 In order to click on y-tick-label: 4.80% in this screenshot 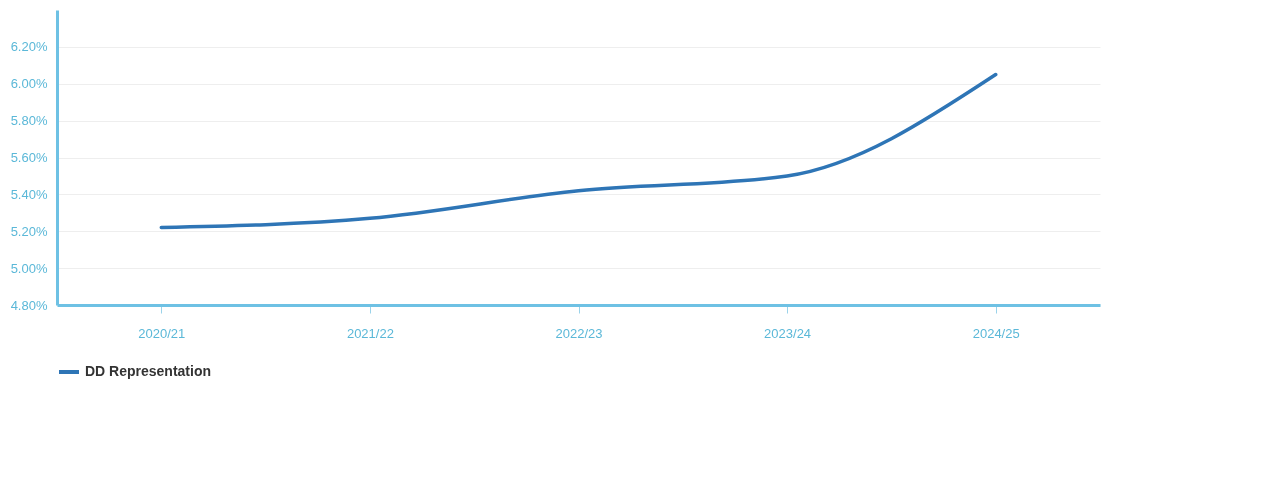, I will do `click(29, 305)`.